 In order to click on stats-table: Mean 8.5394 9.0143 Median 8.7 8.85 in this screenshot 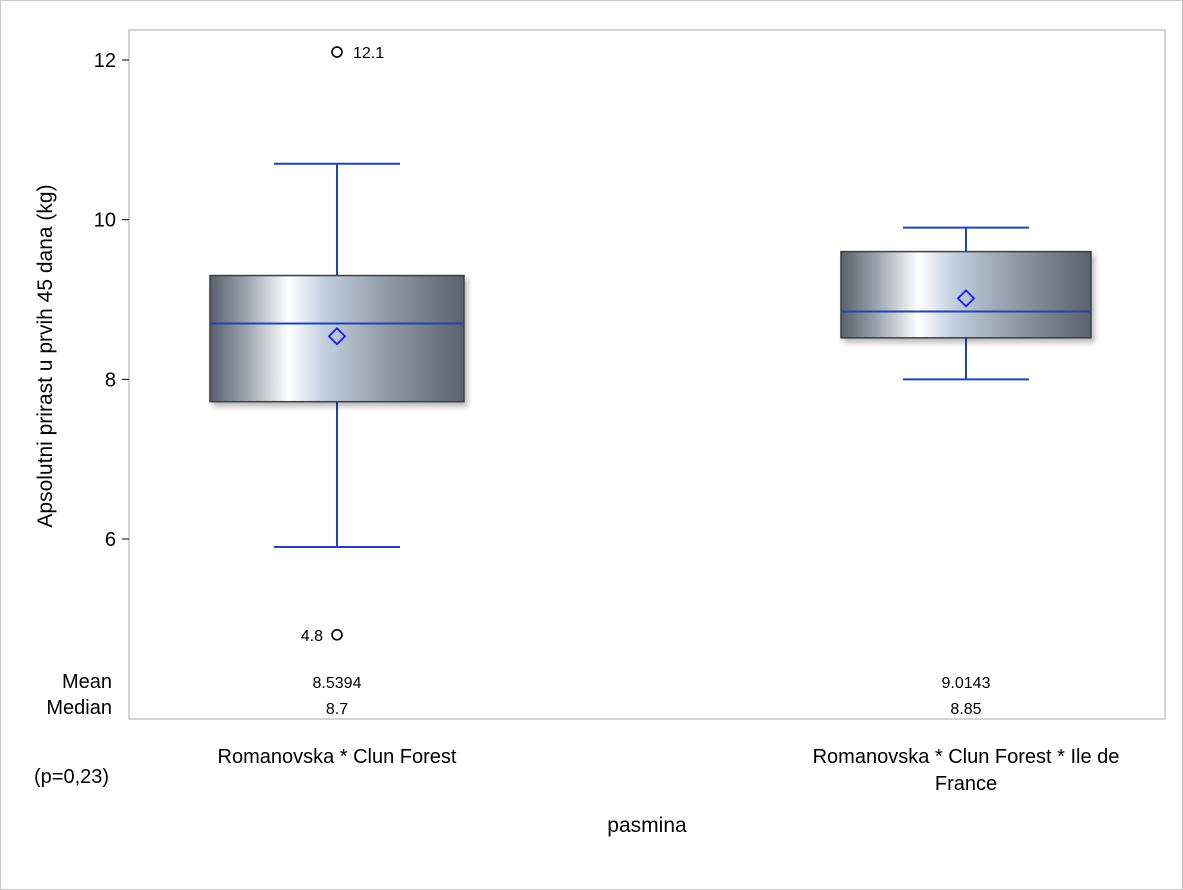, I will do `click(518, 695)`.